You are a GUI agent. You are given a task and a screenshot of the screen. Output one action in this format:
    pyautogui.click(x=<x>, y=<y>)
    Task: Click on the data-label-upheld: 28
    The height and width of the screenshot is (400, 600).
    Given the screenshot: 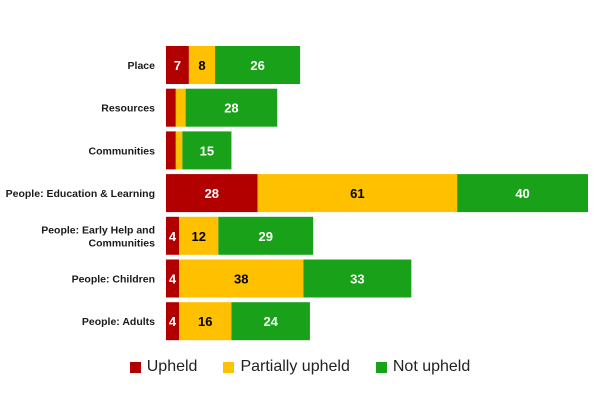 What is the action you would take?
    pyautogui.click(x=212, y=193)
    